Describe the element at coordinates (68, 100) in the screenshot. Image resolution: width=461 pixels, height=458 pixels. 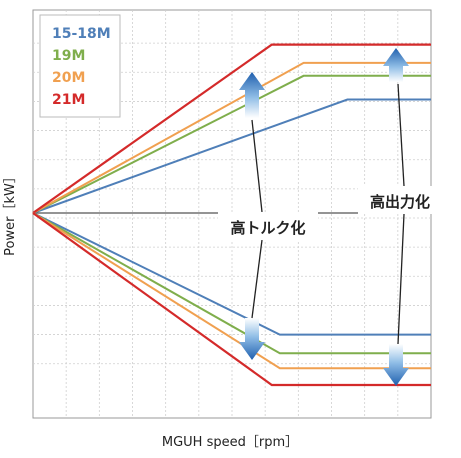
I see `legend-entry-21m: 21M` at that location.